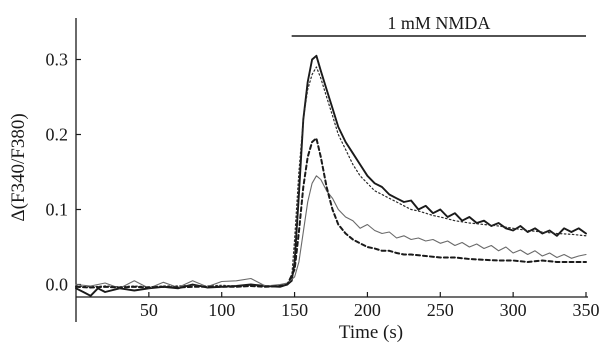 The height and width of the screenshot is (344, 608). What do you see at coordinates (57, 60) in the screenshot?
I see `y-tick-label: 0.3` at bounding box center [57, 60].